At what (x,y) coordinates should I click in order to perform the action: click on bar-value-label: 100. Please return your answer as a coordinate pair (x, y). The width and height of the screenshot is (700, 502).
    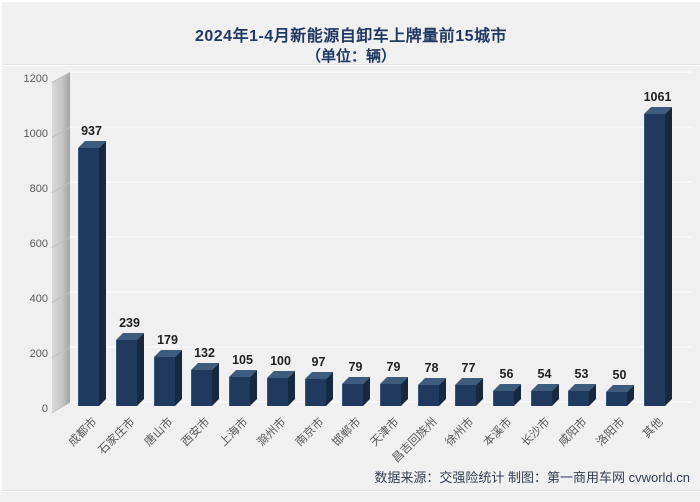
    Looking at the image, I should click on (280, 361).